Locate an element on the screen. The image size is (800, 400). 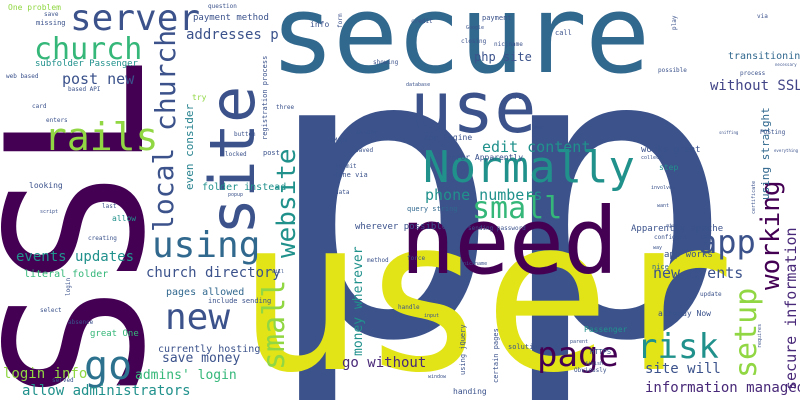
word-assume: assume is located at coordinates (367, 132).